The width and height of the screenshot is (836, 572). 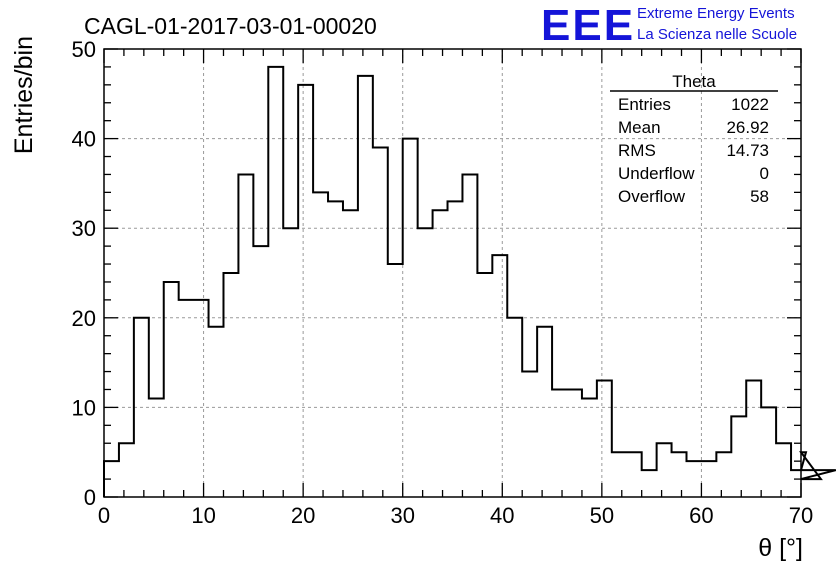 What do you see at coordinates (780, 548) in the screenshot?
I see `x-axis-label: θ [°]` at bounding box center [780, 548].